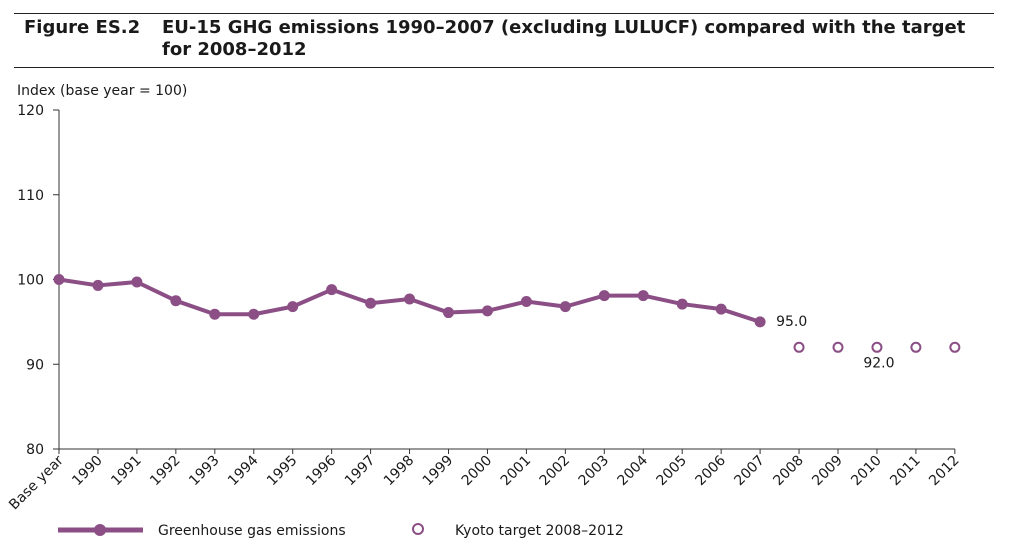  Describe the element at coordinates (282, 471) in the screenshot. I see `x-tick-label: 1995` at that location.